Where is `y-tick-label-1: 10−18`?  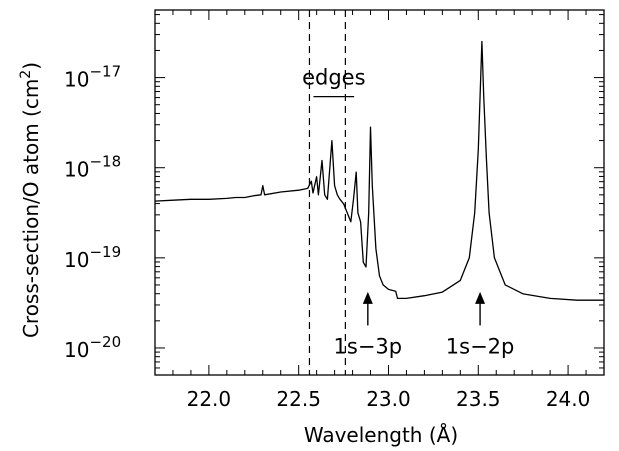
y-tick-label-1: 10−18 is located at coordinates (92, 167).